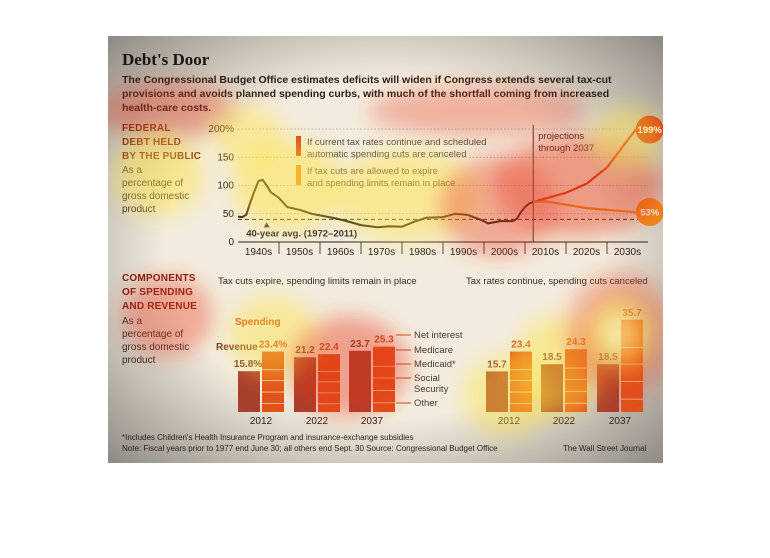 This screenshot has height=558, width=770. What do you see at coordinates (627, 252) in the screenshot?
I see `x-tick-label: 2030s` at bounding box center [627, 252].